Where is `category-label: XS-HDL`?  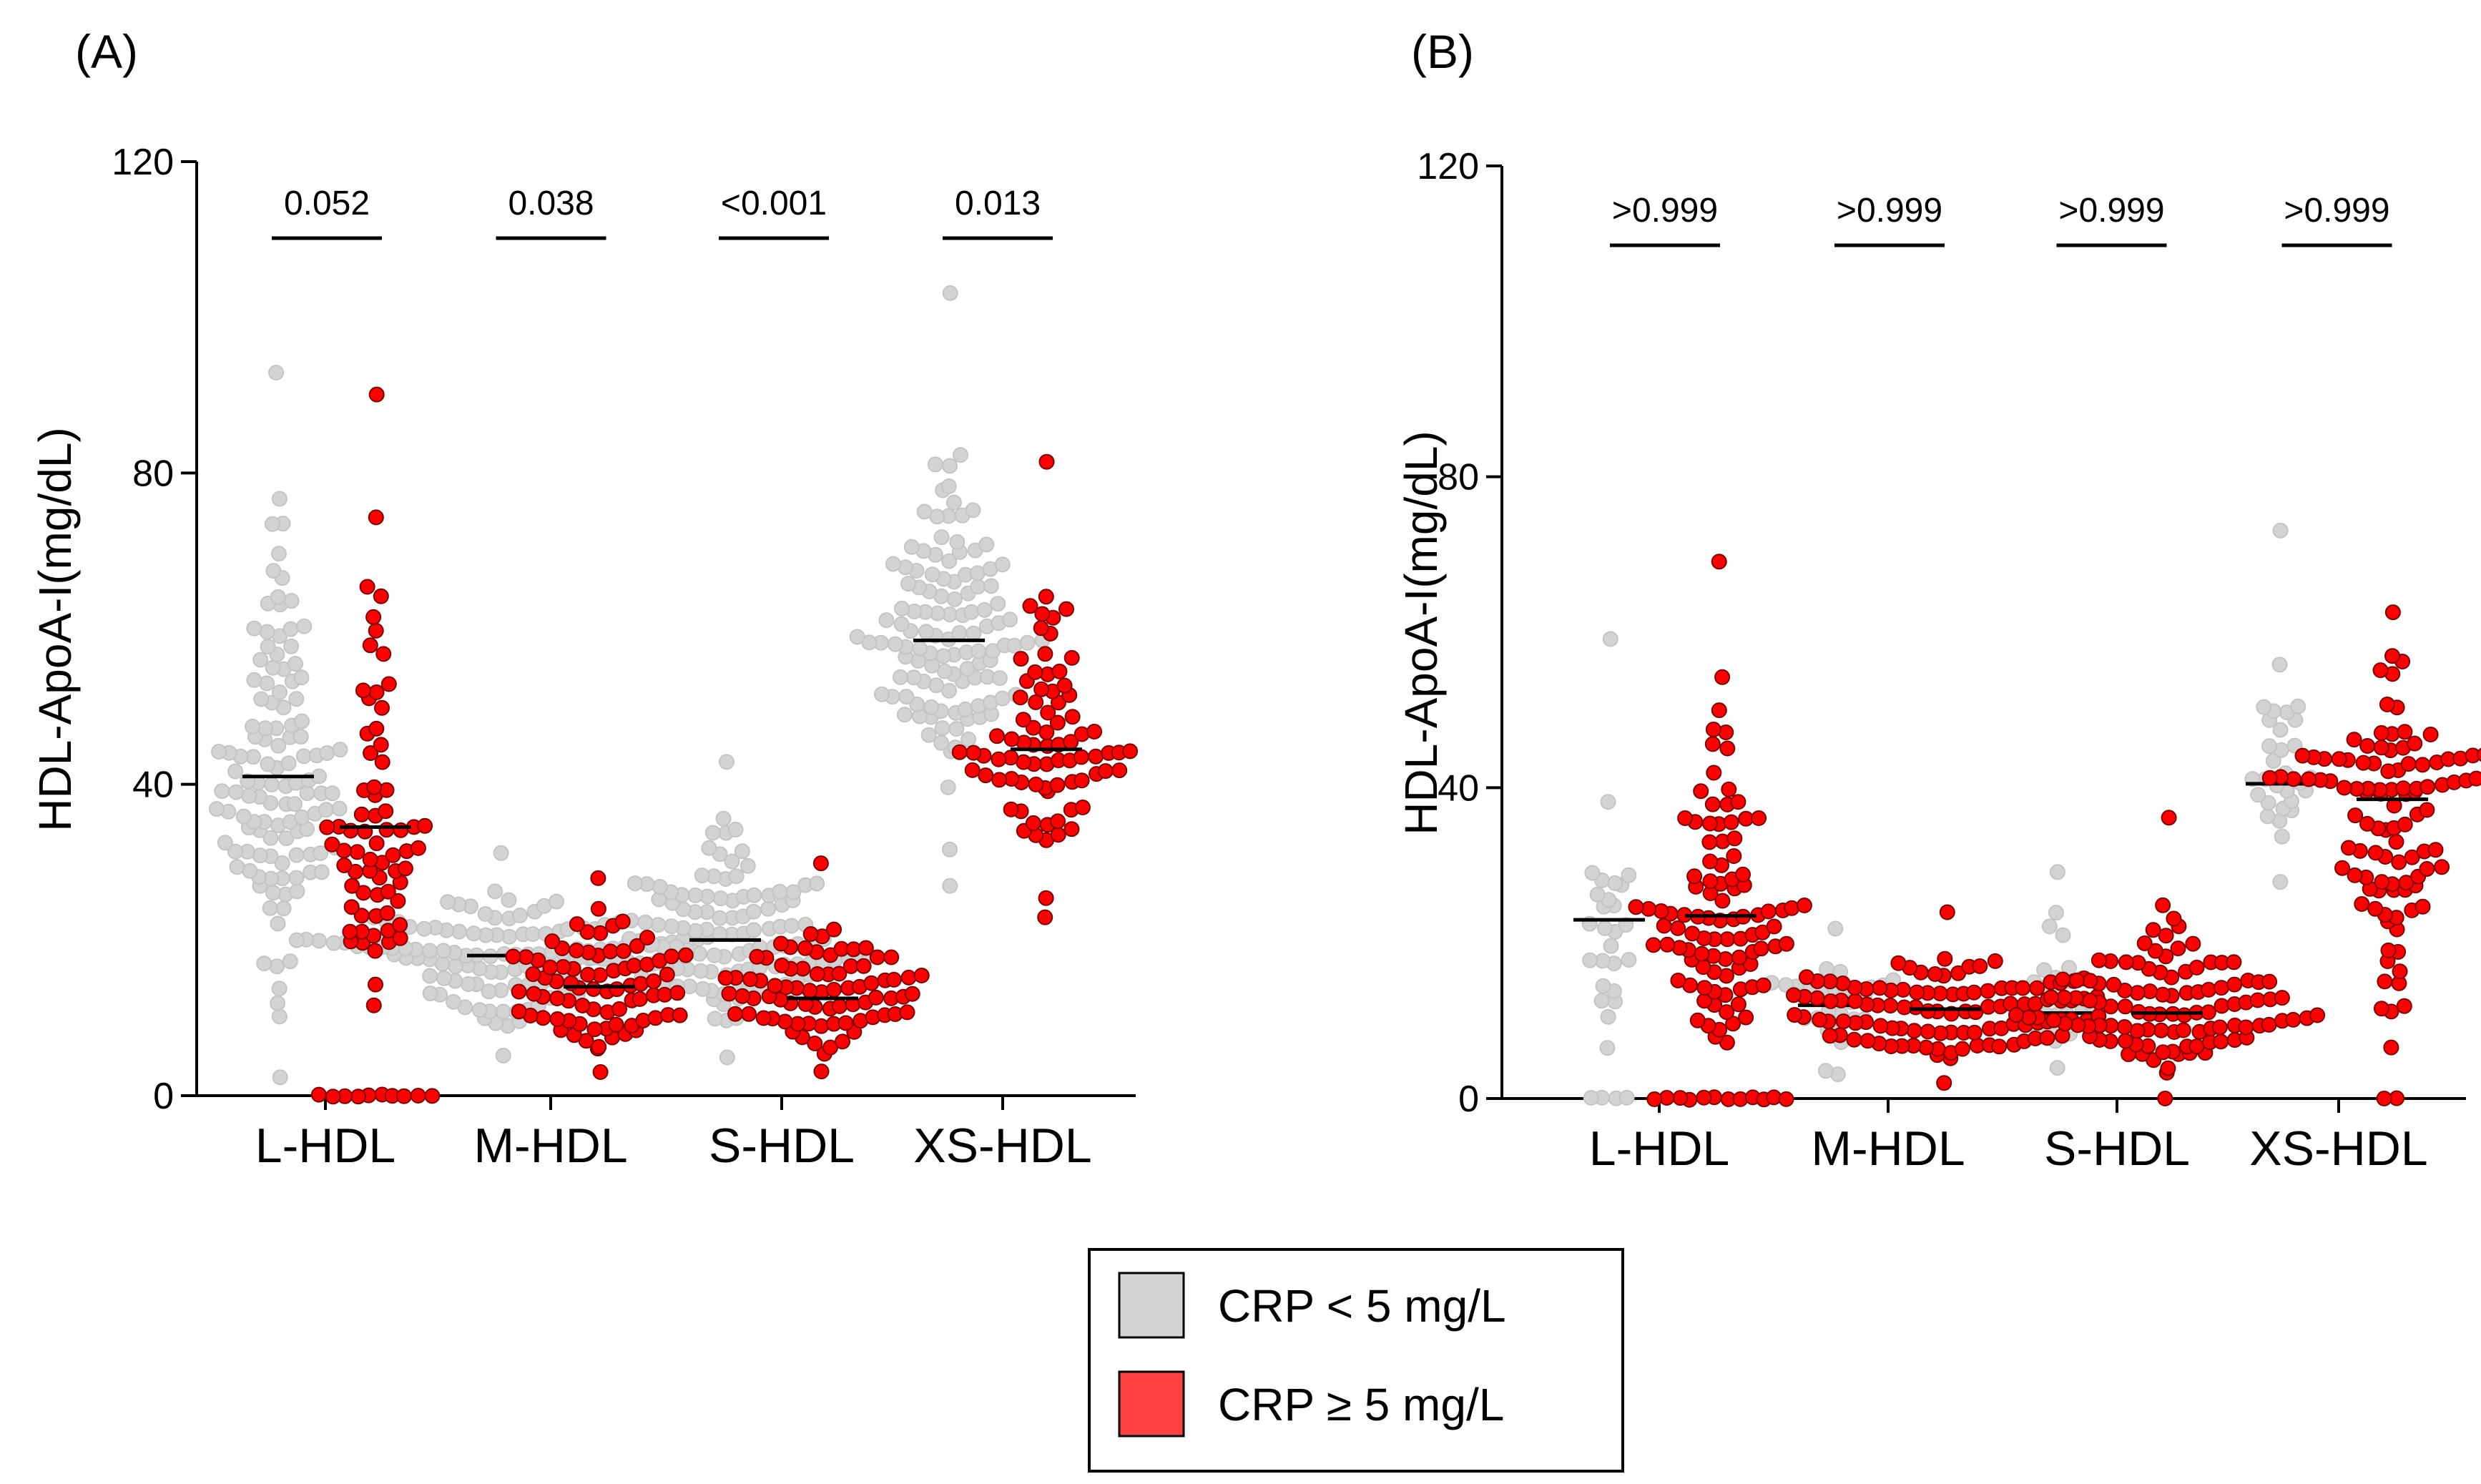
category-label: XS-HDL is located at coordinates (2338, 1149).